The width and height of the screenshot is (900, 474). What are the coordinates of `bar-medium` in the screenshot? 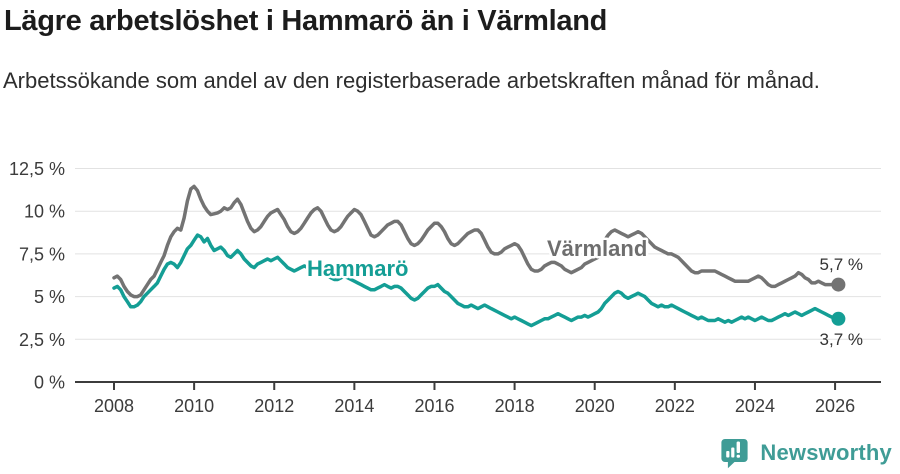 It's located at (733, 452).